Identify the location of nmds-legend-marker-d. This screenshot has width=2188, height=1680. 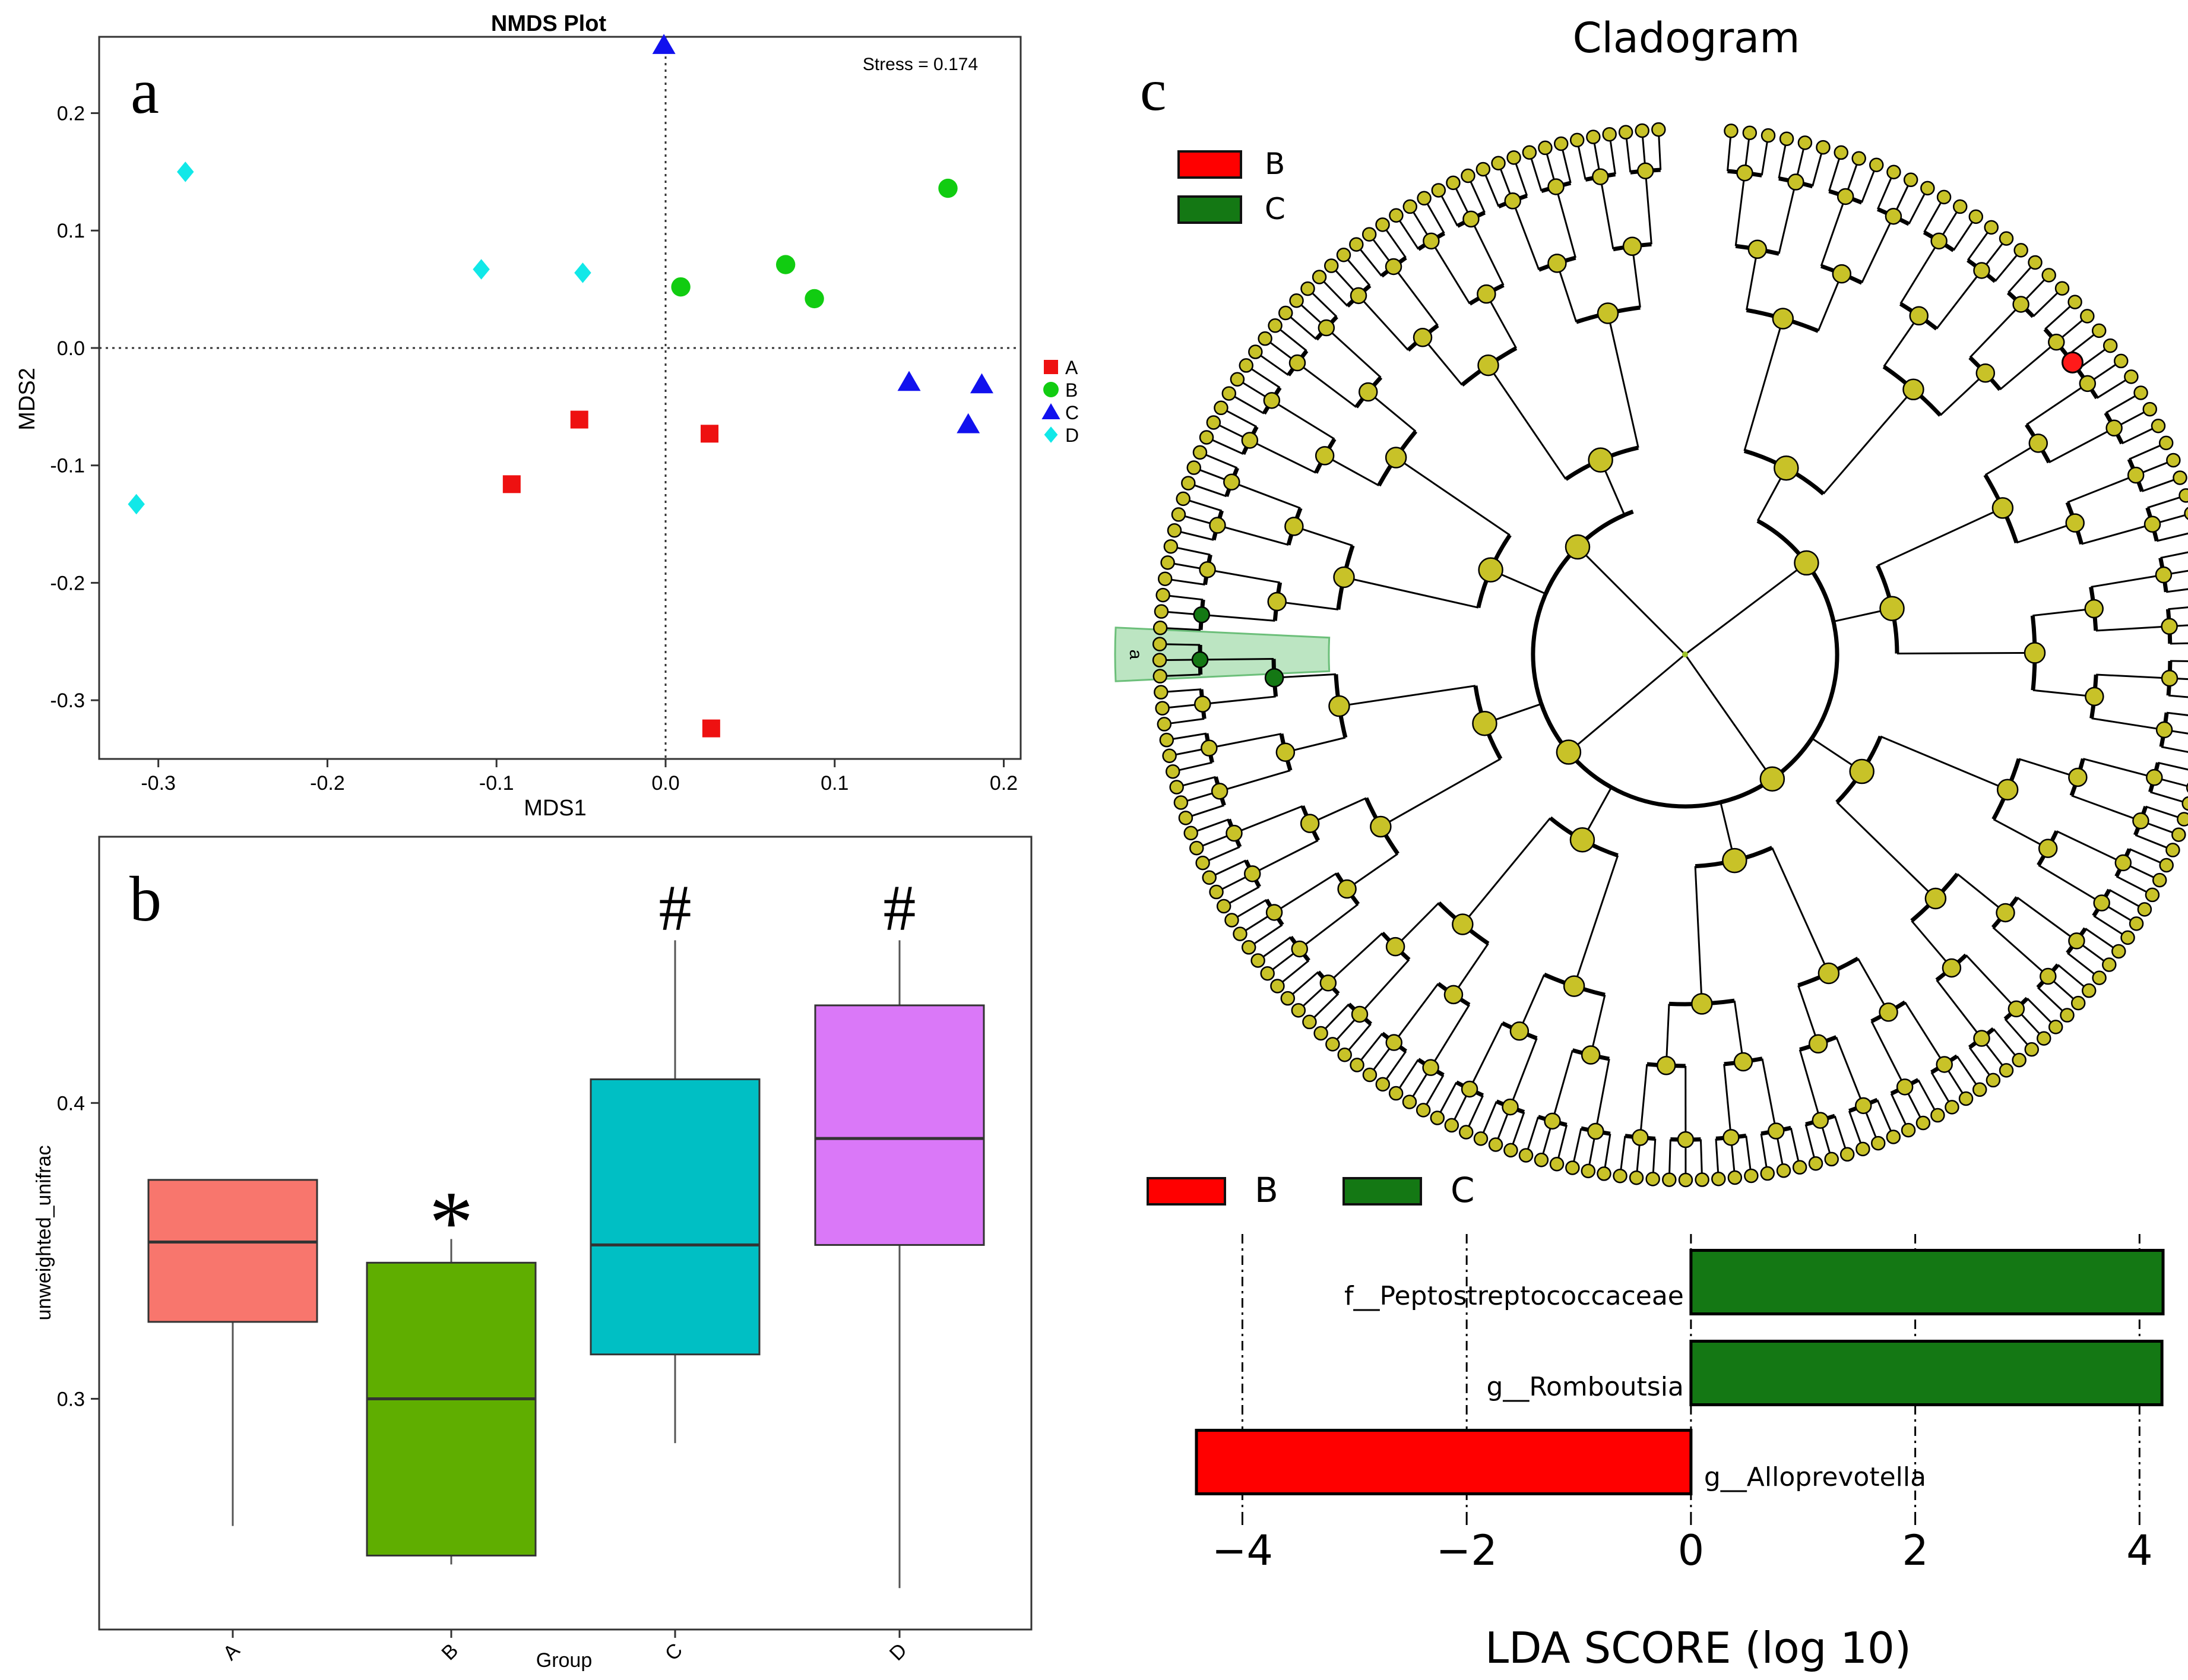
(1051, 434).